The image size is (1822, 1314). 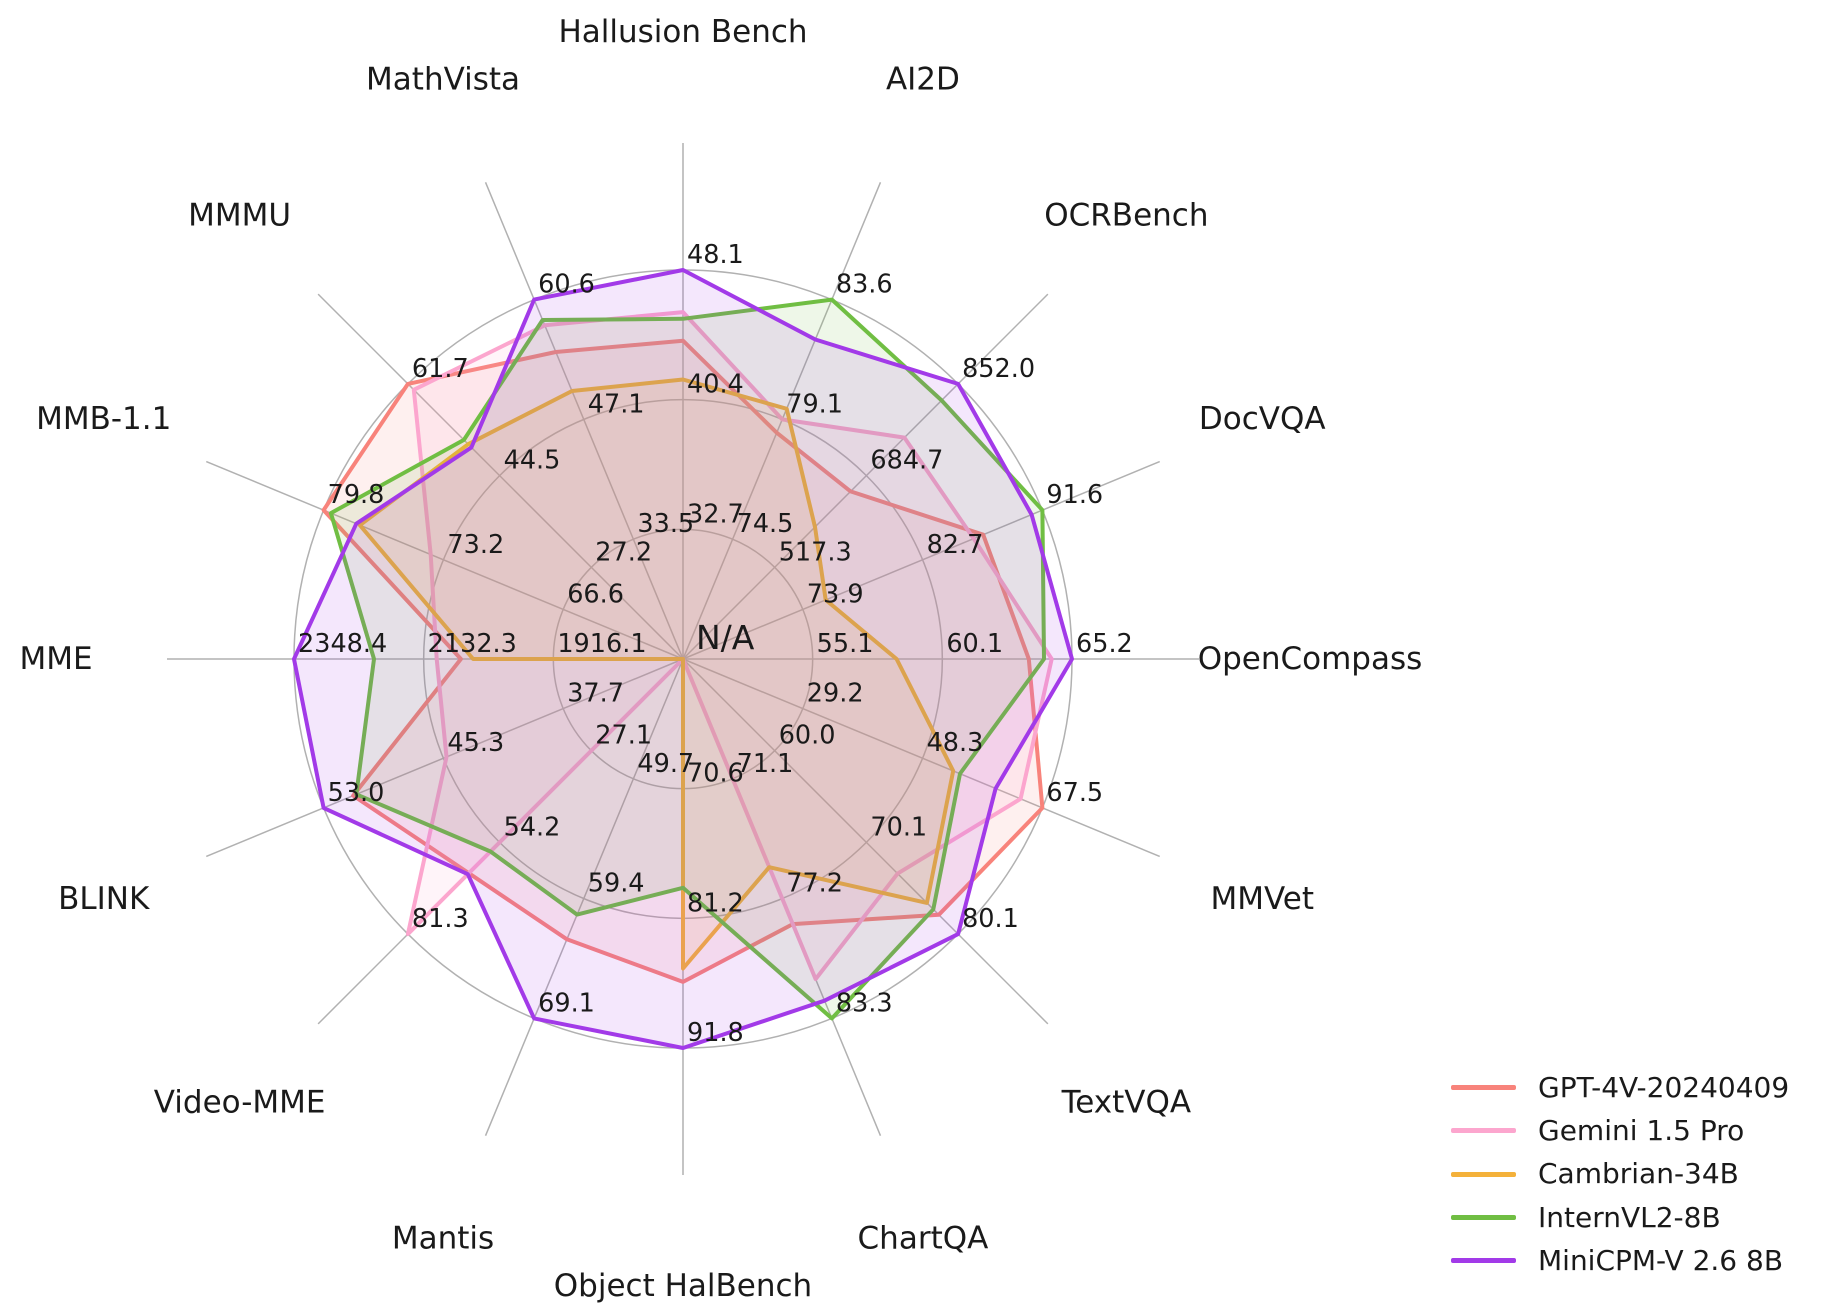 What do you see at coordinates (715, 514) in the screenshot?
I see `ring-label: 32.7` at bounding box center [715, 514].